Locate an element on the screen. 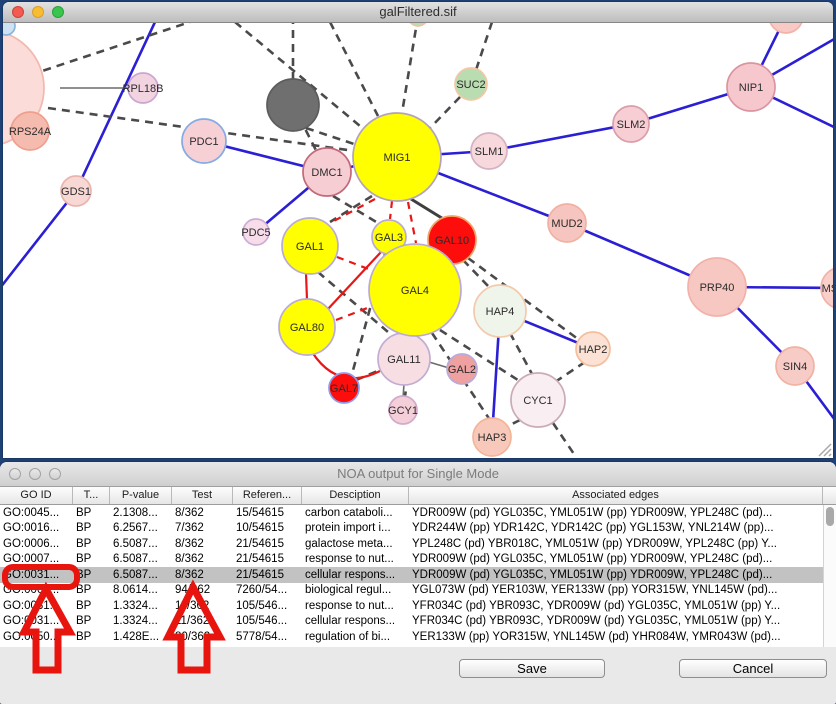 The height and width of the screenshot is (704, 836). node-label: RPS24A is located at coordinates (30, 132).